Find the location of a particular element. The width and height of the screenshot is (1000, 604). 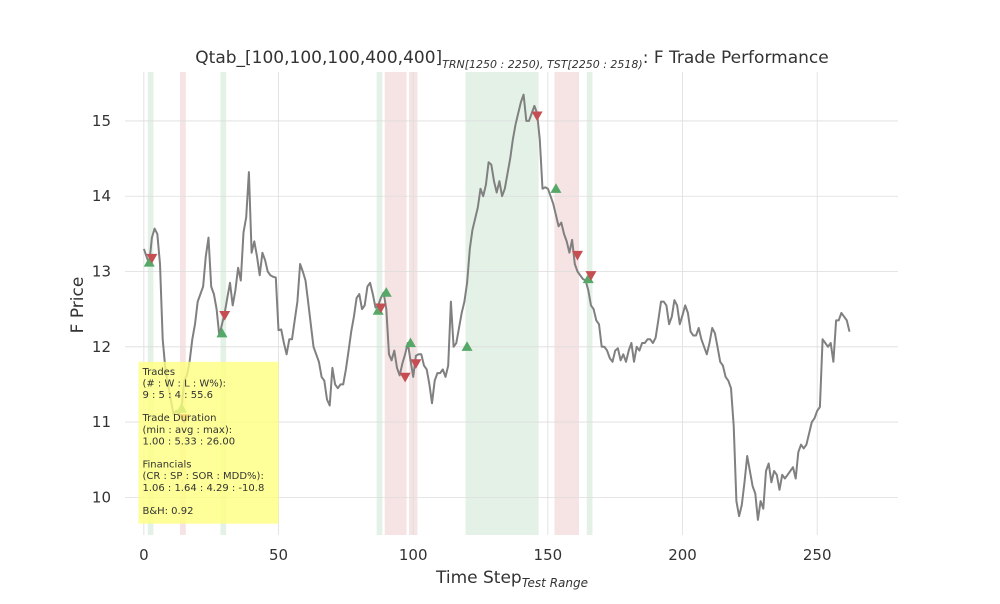

title-main: Qtab_[100,100,100,400,400] is located at coordinates (318, 58).